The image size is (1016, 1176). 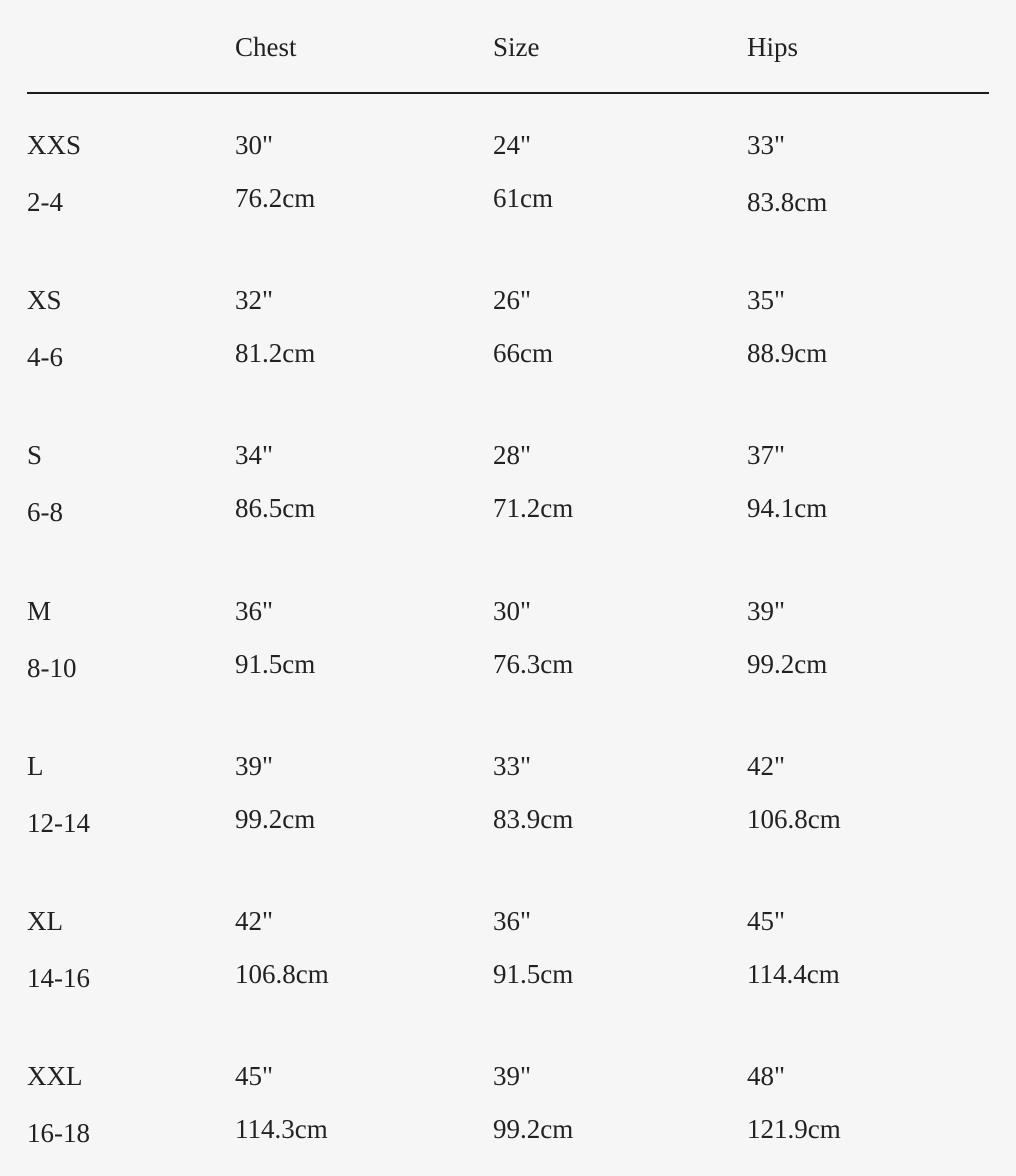 What do you see at coordinates (58, 823) in the screenshot?
I see `range-cell: 12-14` at bounding box center [58, 823].